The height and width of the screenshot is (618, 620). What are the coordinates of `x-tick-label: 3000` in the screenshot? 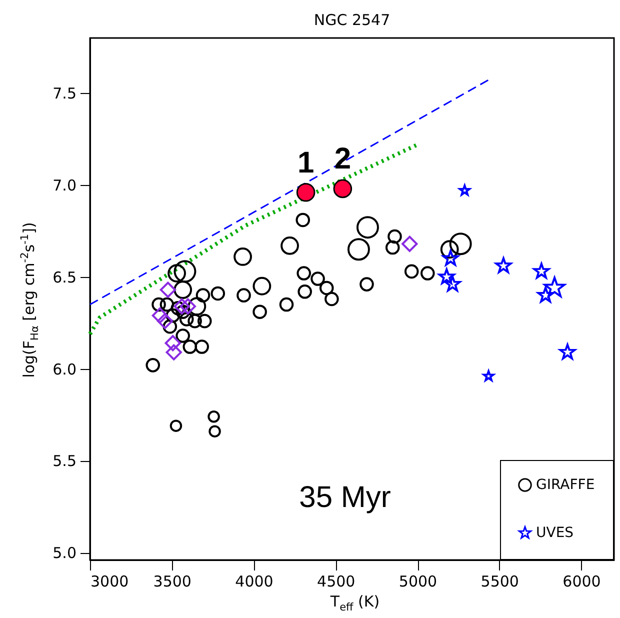 It's located at (109, 581).